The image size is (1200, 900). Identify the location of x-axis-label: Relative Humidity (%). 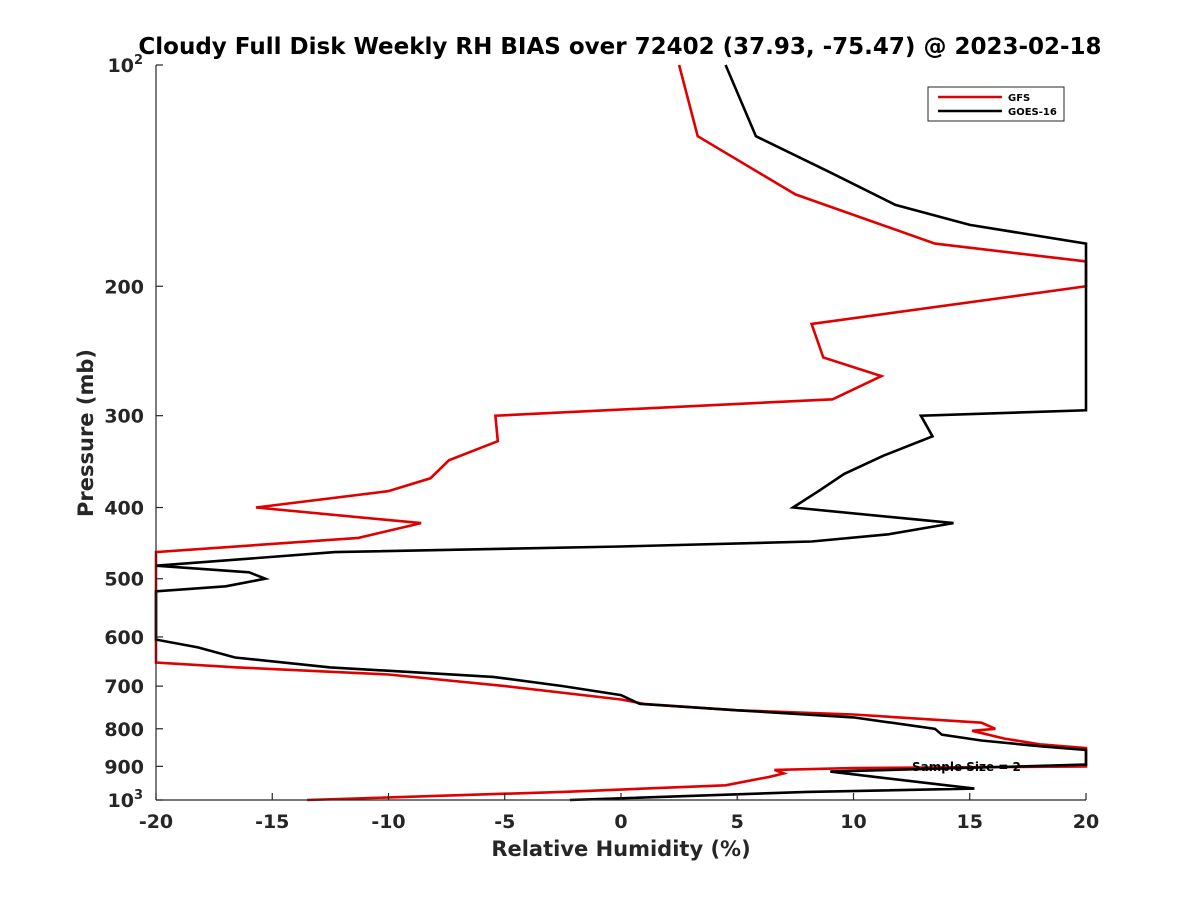
(620, 849).